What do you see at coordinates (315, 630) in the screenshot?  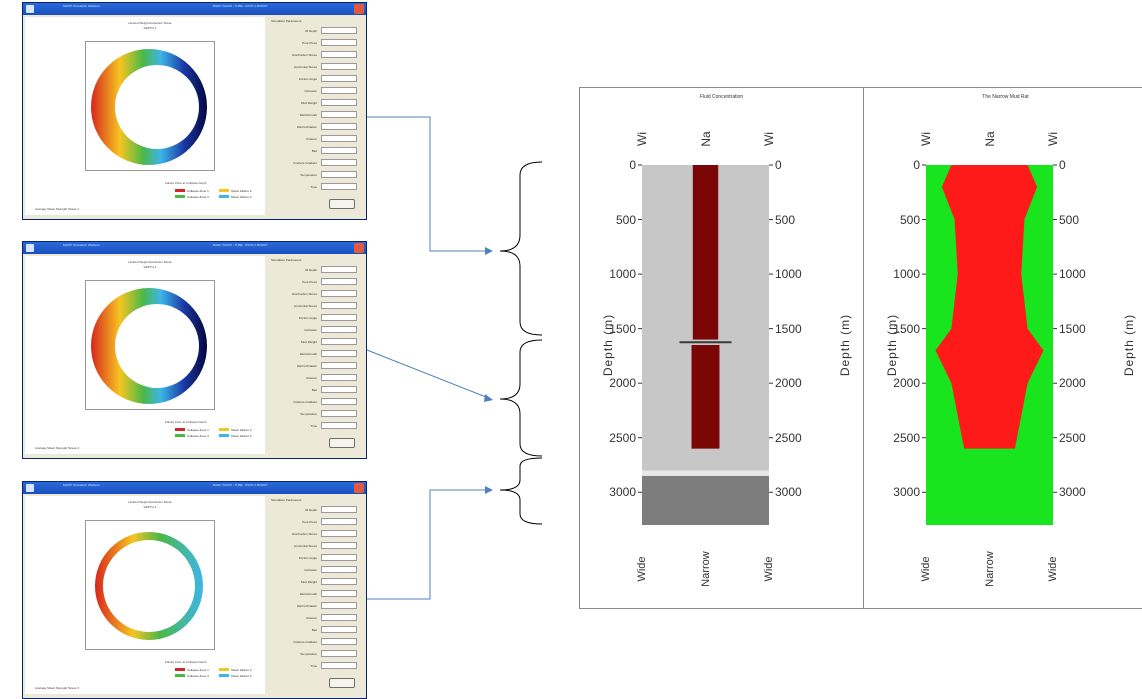 I see `parameter-row: Biot` at bounding box center [315, 630].